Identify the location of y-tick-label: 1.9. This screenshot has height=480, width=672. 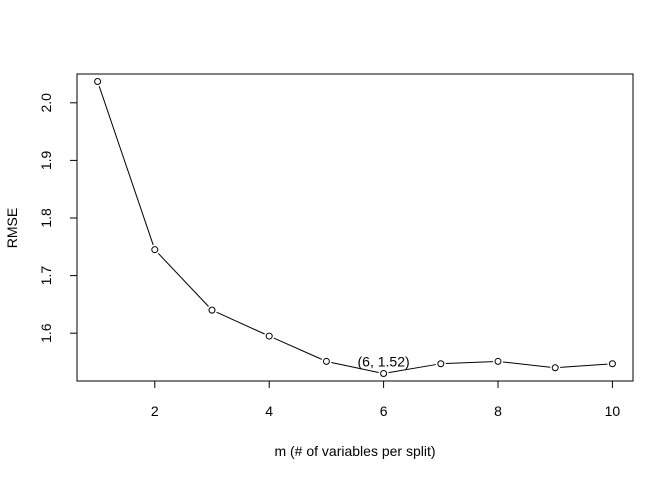
(46, 160).